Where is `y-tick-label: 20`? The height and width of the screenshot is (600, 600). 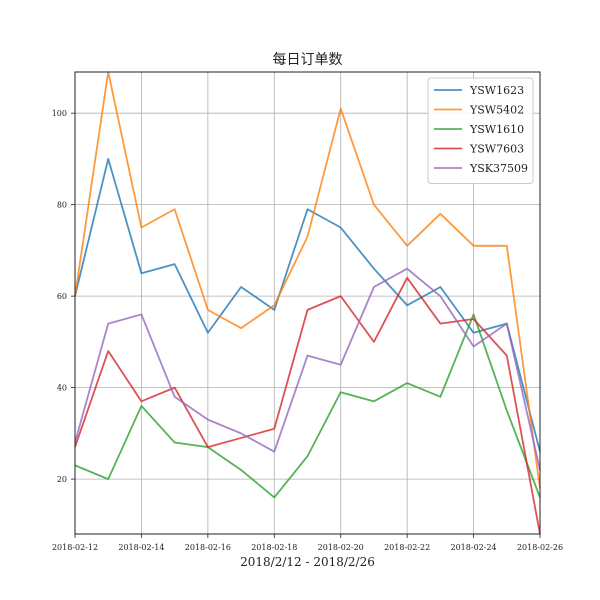
y-tick-label: 20 is located at coordinates (62, 479).